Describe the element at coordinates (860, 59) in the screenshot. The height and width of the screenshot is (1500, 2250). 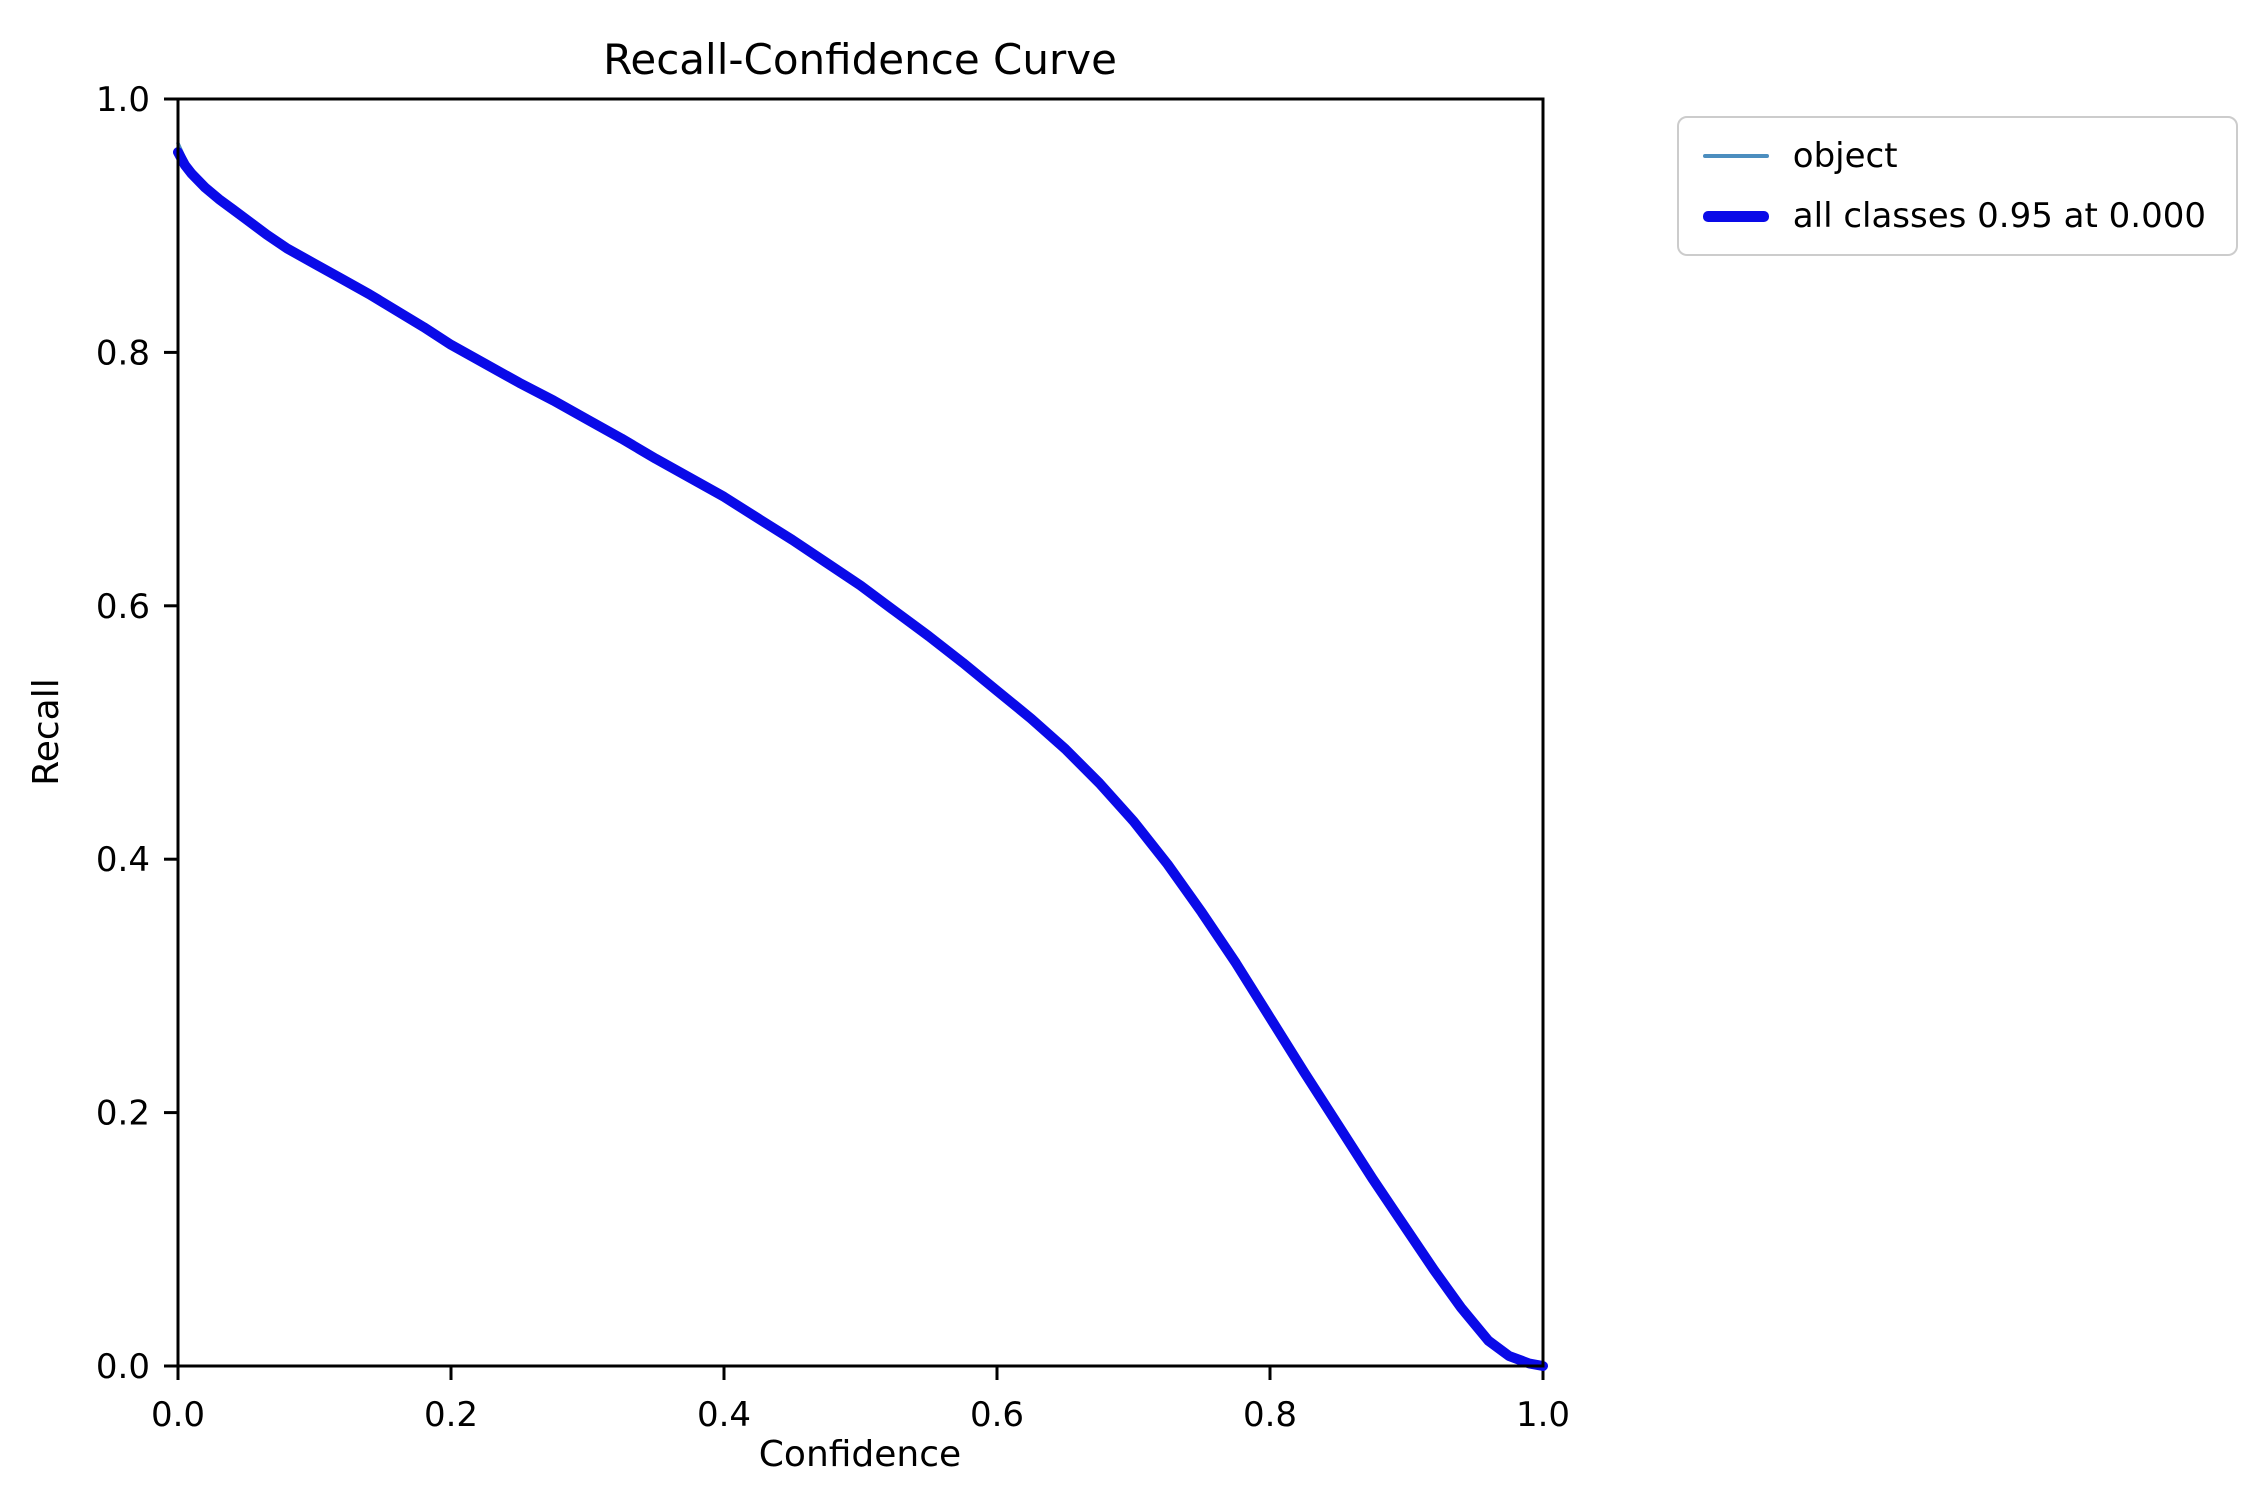
I see `chart-title: Recall-Confidence Curve` at that location.